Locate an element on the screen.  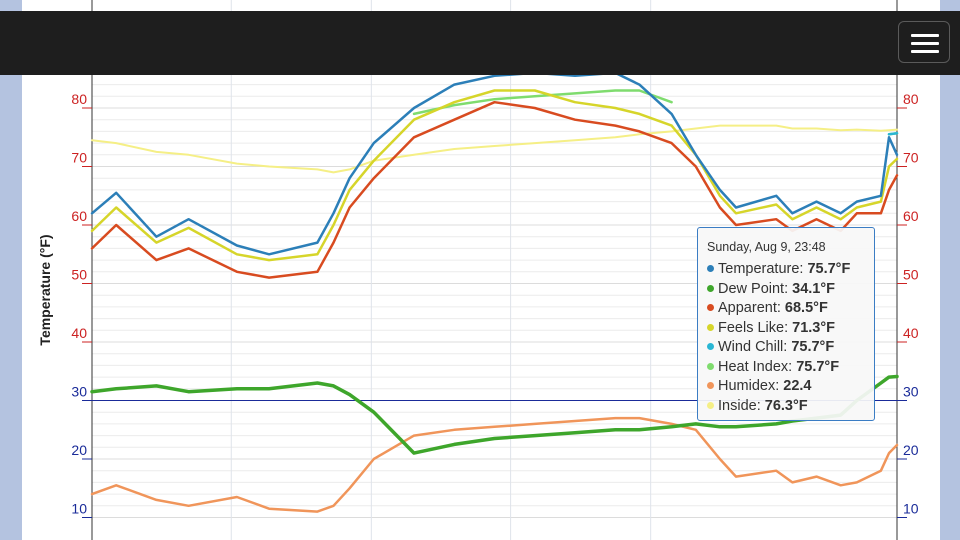
tooltip-row: Heat Index: 75.7°F is located at coordinates (790, 368).